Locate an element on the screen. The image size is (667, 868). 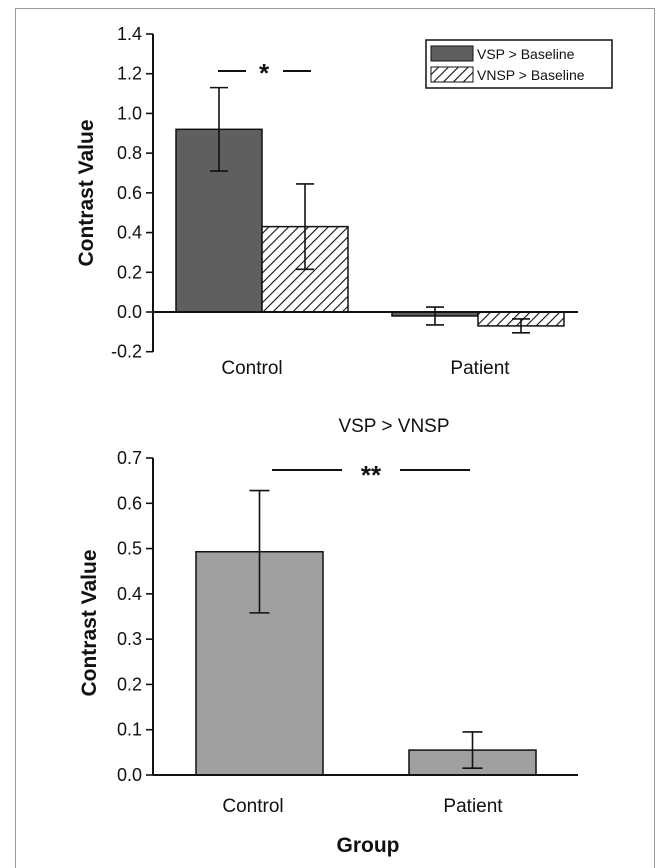
top-y-tick-label: 0.2 is located at coordinates (129, 272).